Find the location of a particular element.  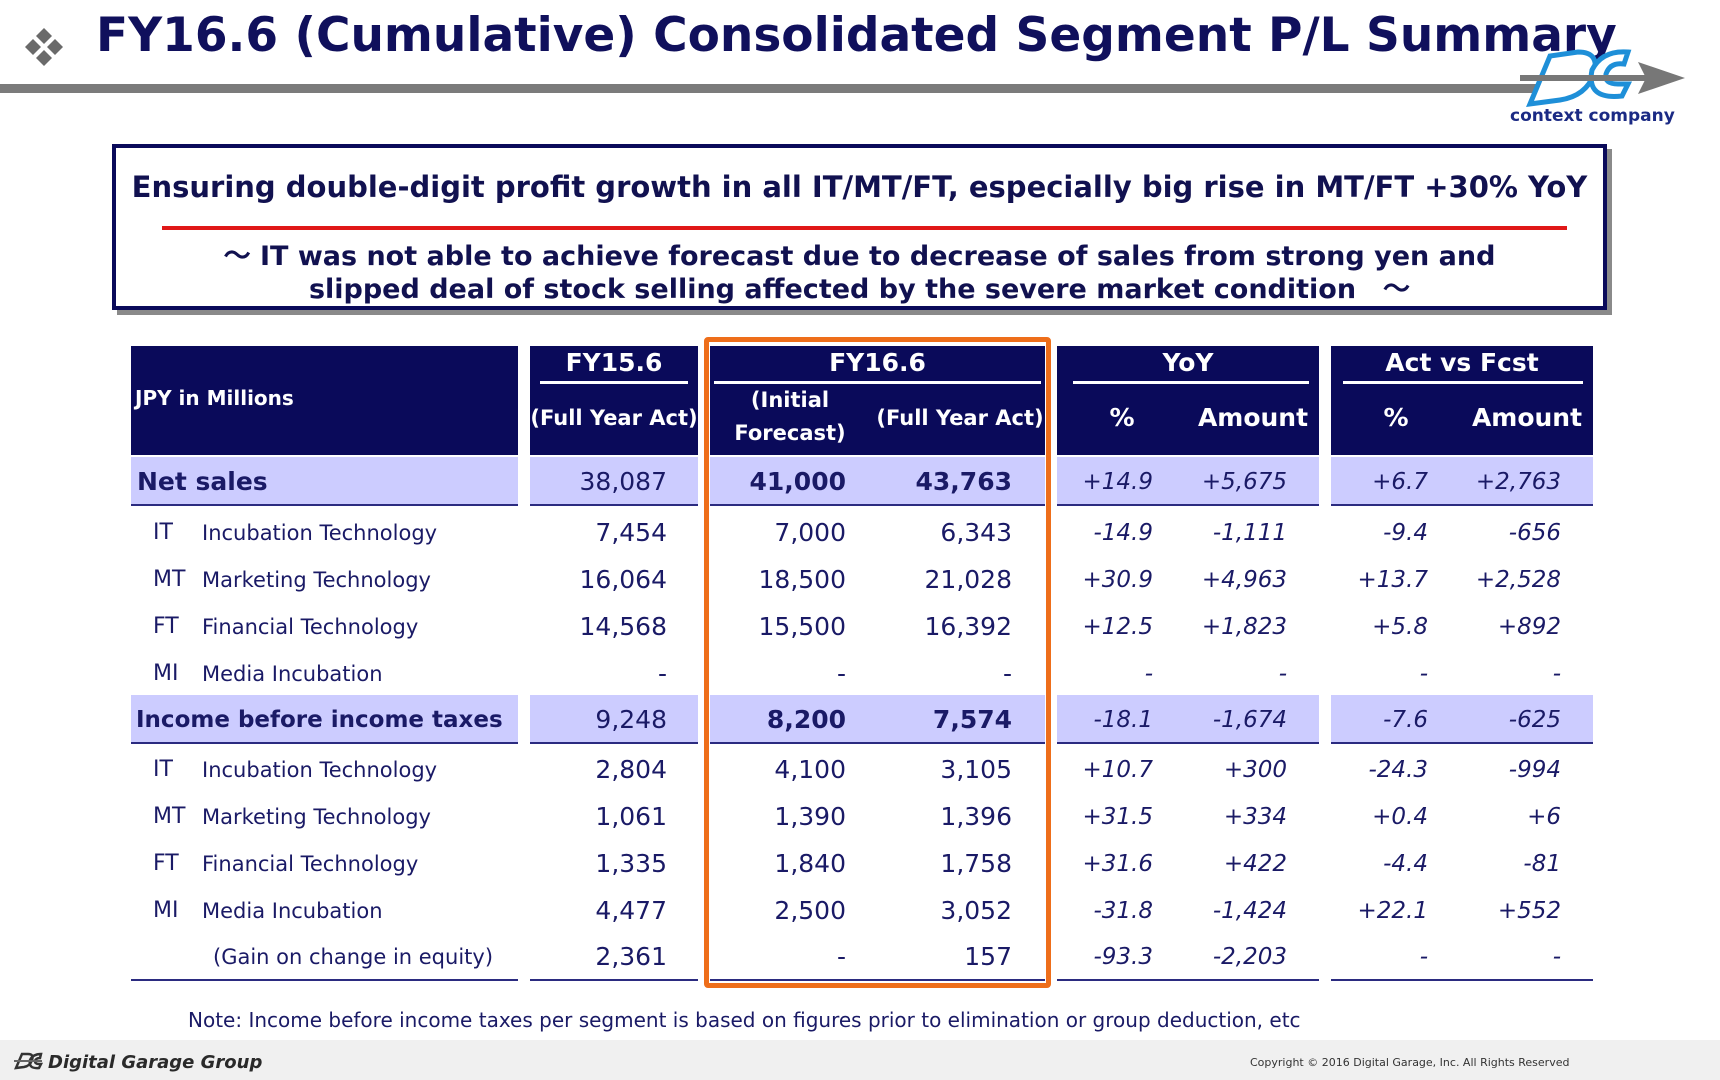

table-cell-yoy-amt: +300 is located at coordinates (1255, 770).